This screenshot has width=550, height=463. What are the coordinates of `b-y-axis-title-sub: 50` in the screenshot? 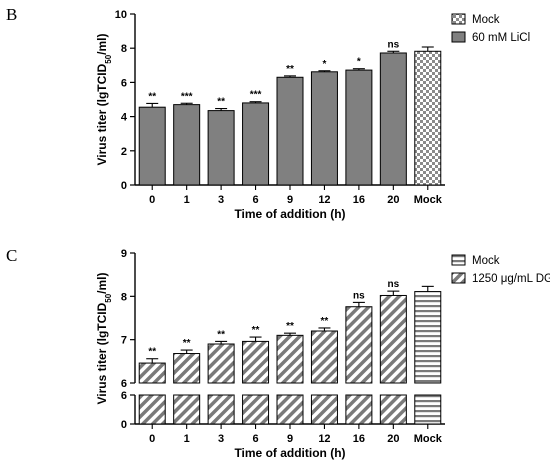 It's located at (108, 58).